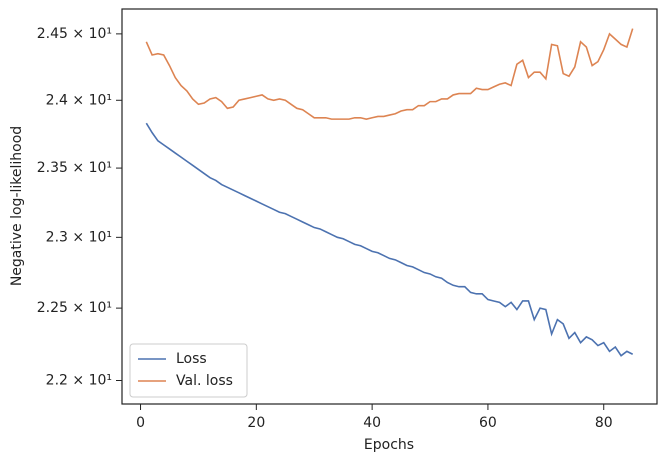  I want to click on y-tick-label: 2.35 × 10¹, so click(74, 168).